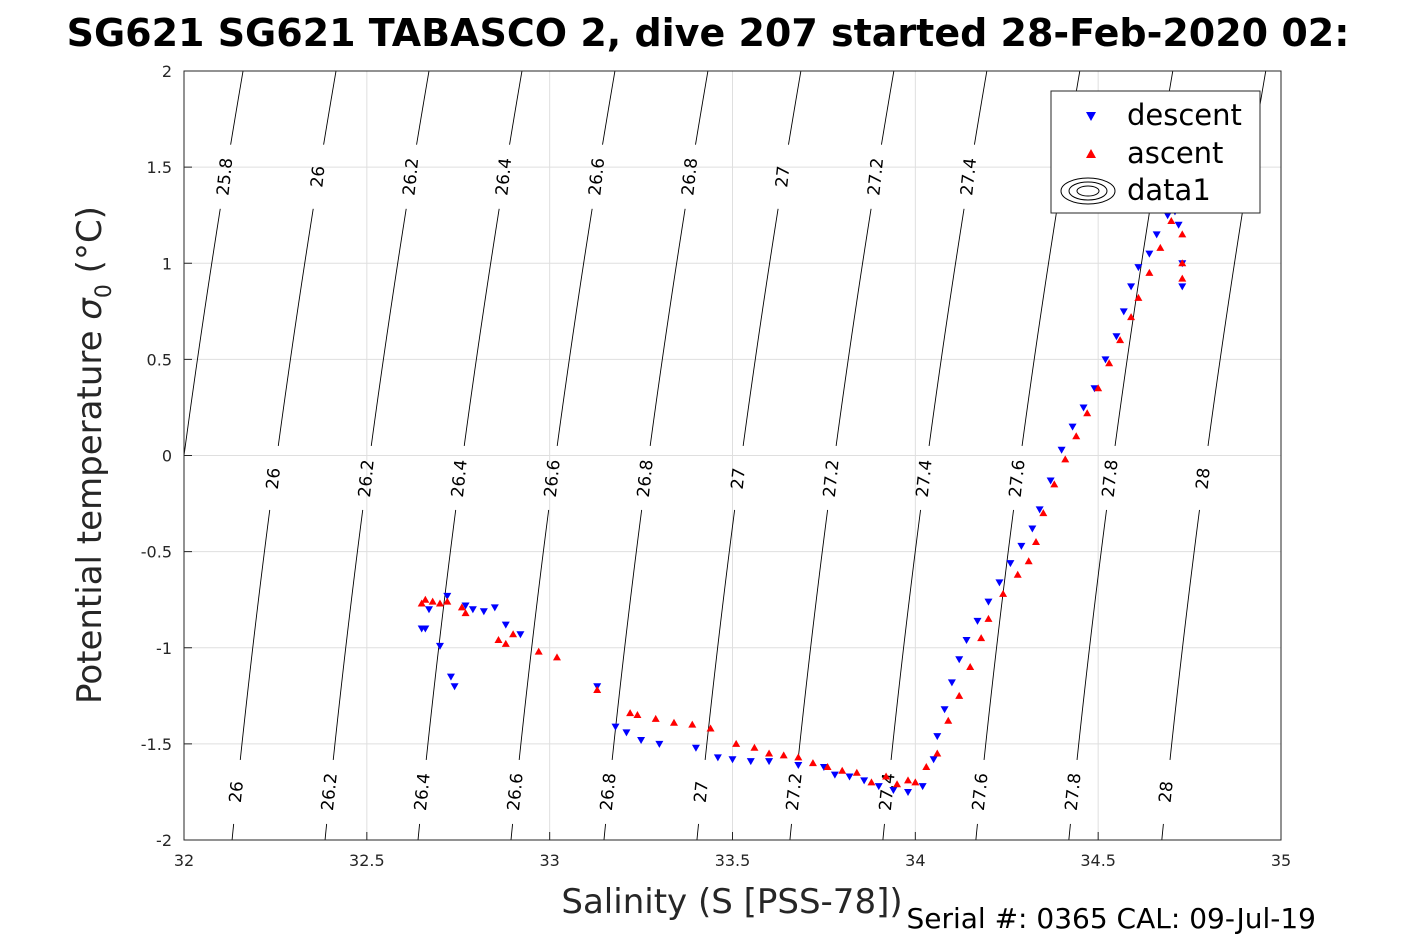  Describe the element at coordinates (225, 177) in the screenshot. I see `isopycnal-label: 25.8` at that location.